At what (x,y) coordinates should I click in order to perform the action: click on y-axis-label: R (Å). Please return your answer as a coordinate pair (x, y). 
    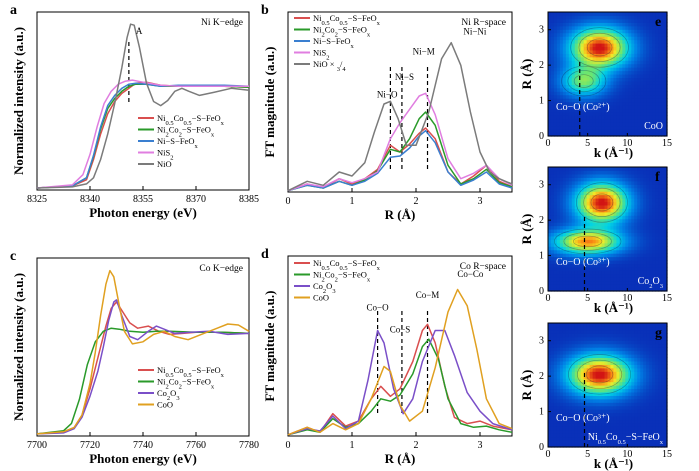
    Looking at the image, I should click on (526, 385).